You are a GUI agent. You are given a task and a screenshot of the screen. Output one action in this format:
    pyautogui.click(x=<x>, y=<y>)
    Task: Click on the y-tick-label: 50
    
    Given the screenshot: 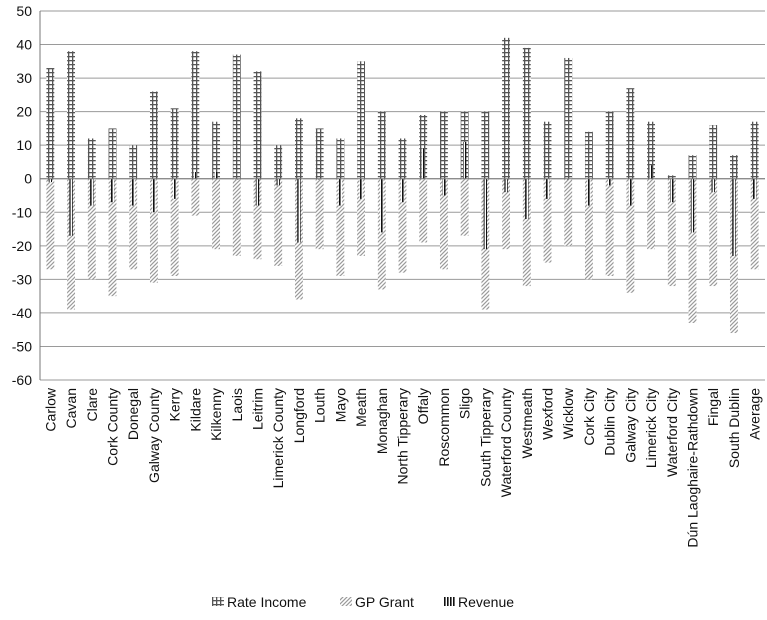 What is the action you would take?
    pyautogui.click(x=24, y=11)
    